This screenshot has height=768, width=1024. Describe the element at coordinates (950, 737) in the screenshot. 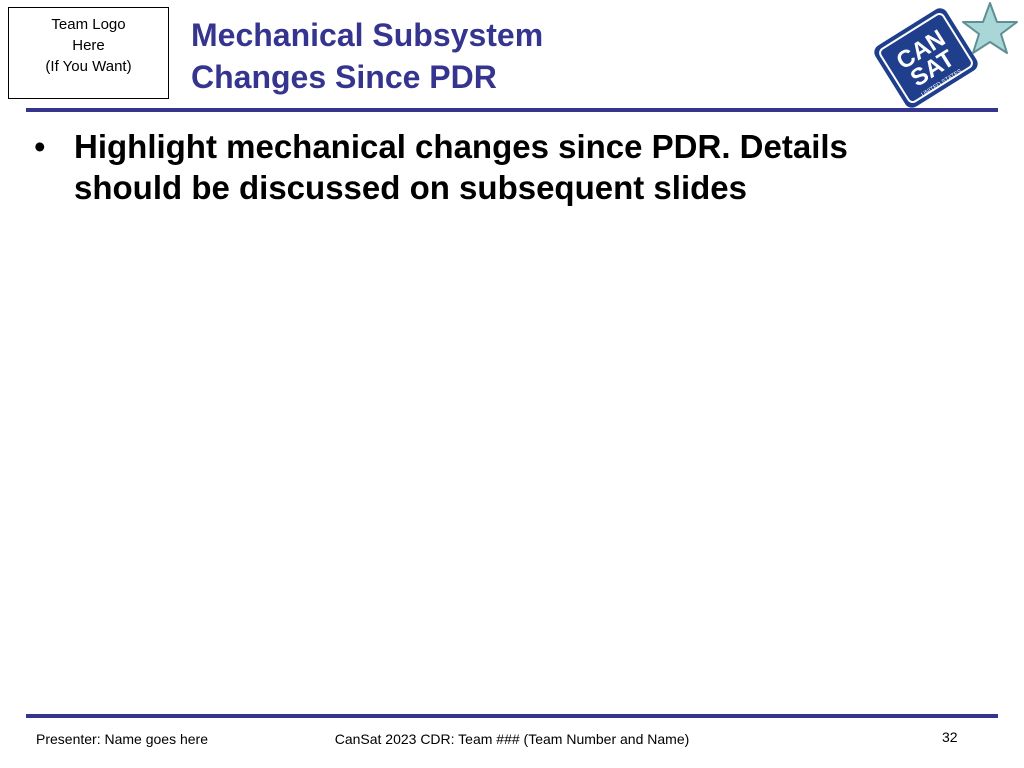

I see `page-number: 32` at that location.